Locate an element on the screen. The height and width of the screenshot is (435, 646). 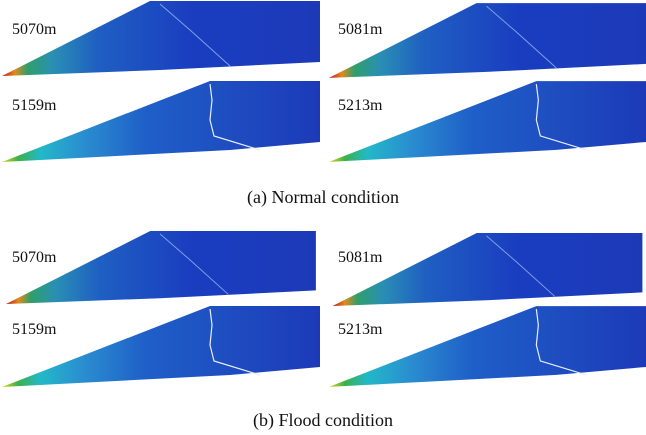
caption: (b) Flood condition is located at coordinates (323, 420).